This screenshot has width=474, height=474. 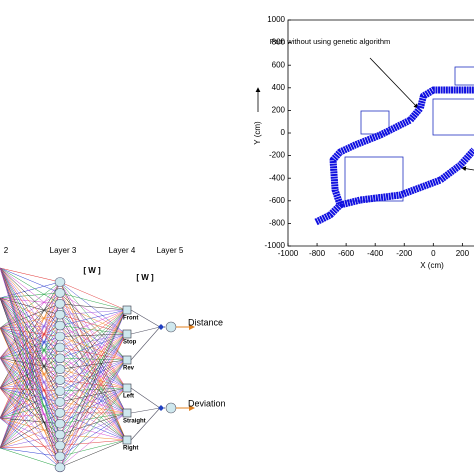 What do you see at coordinates (279, 42) in the screenshot?
I see `y-tick-label: 800` at bounding box center [279, 42].